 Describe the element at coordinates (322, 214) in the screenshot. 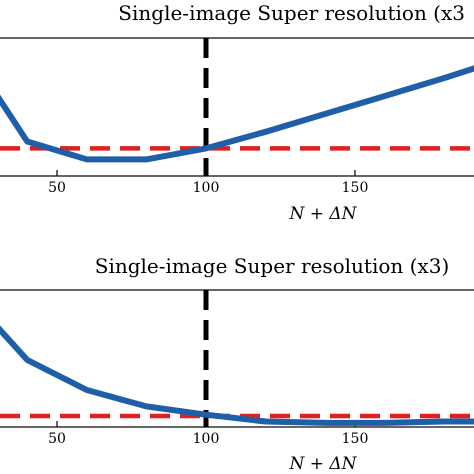

I see `panel-top-xlabel: N + ΔN` at that location.